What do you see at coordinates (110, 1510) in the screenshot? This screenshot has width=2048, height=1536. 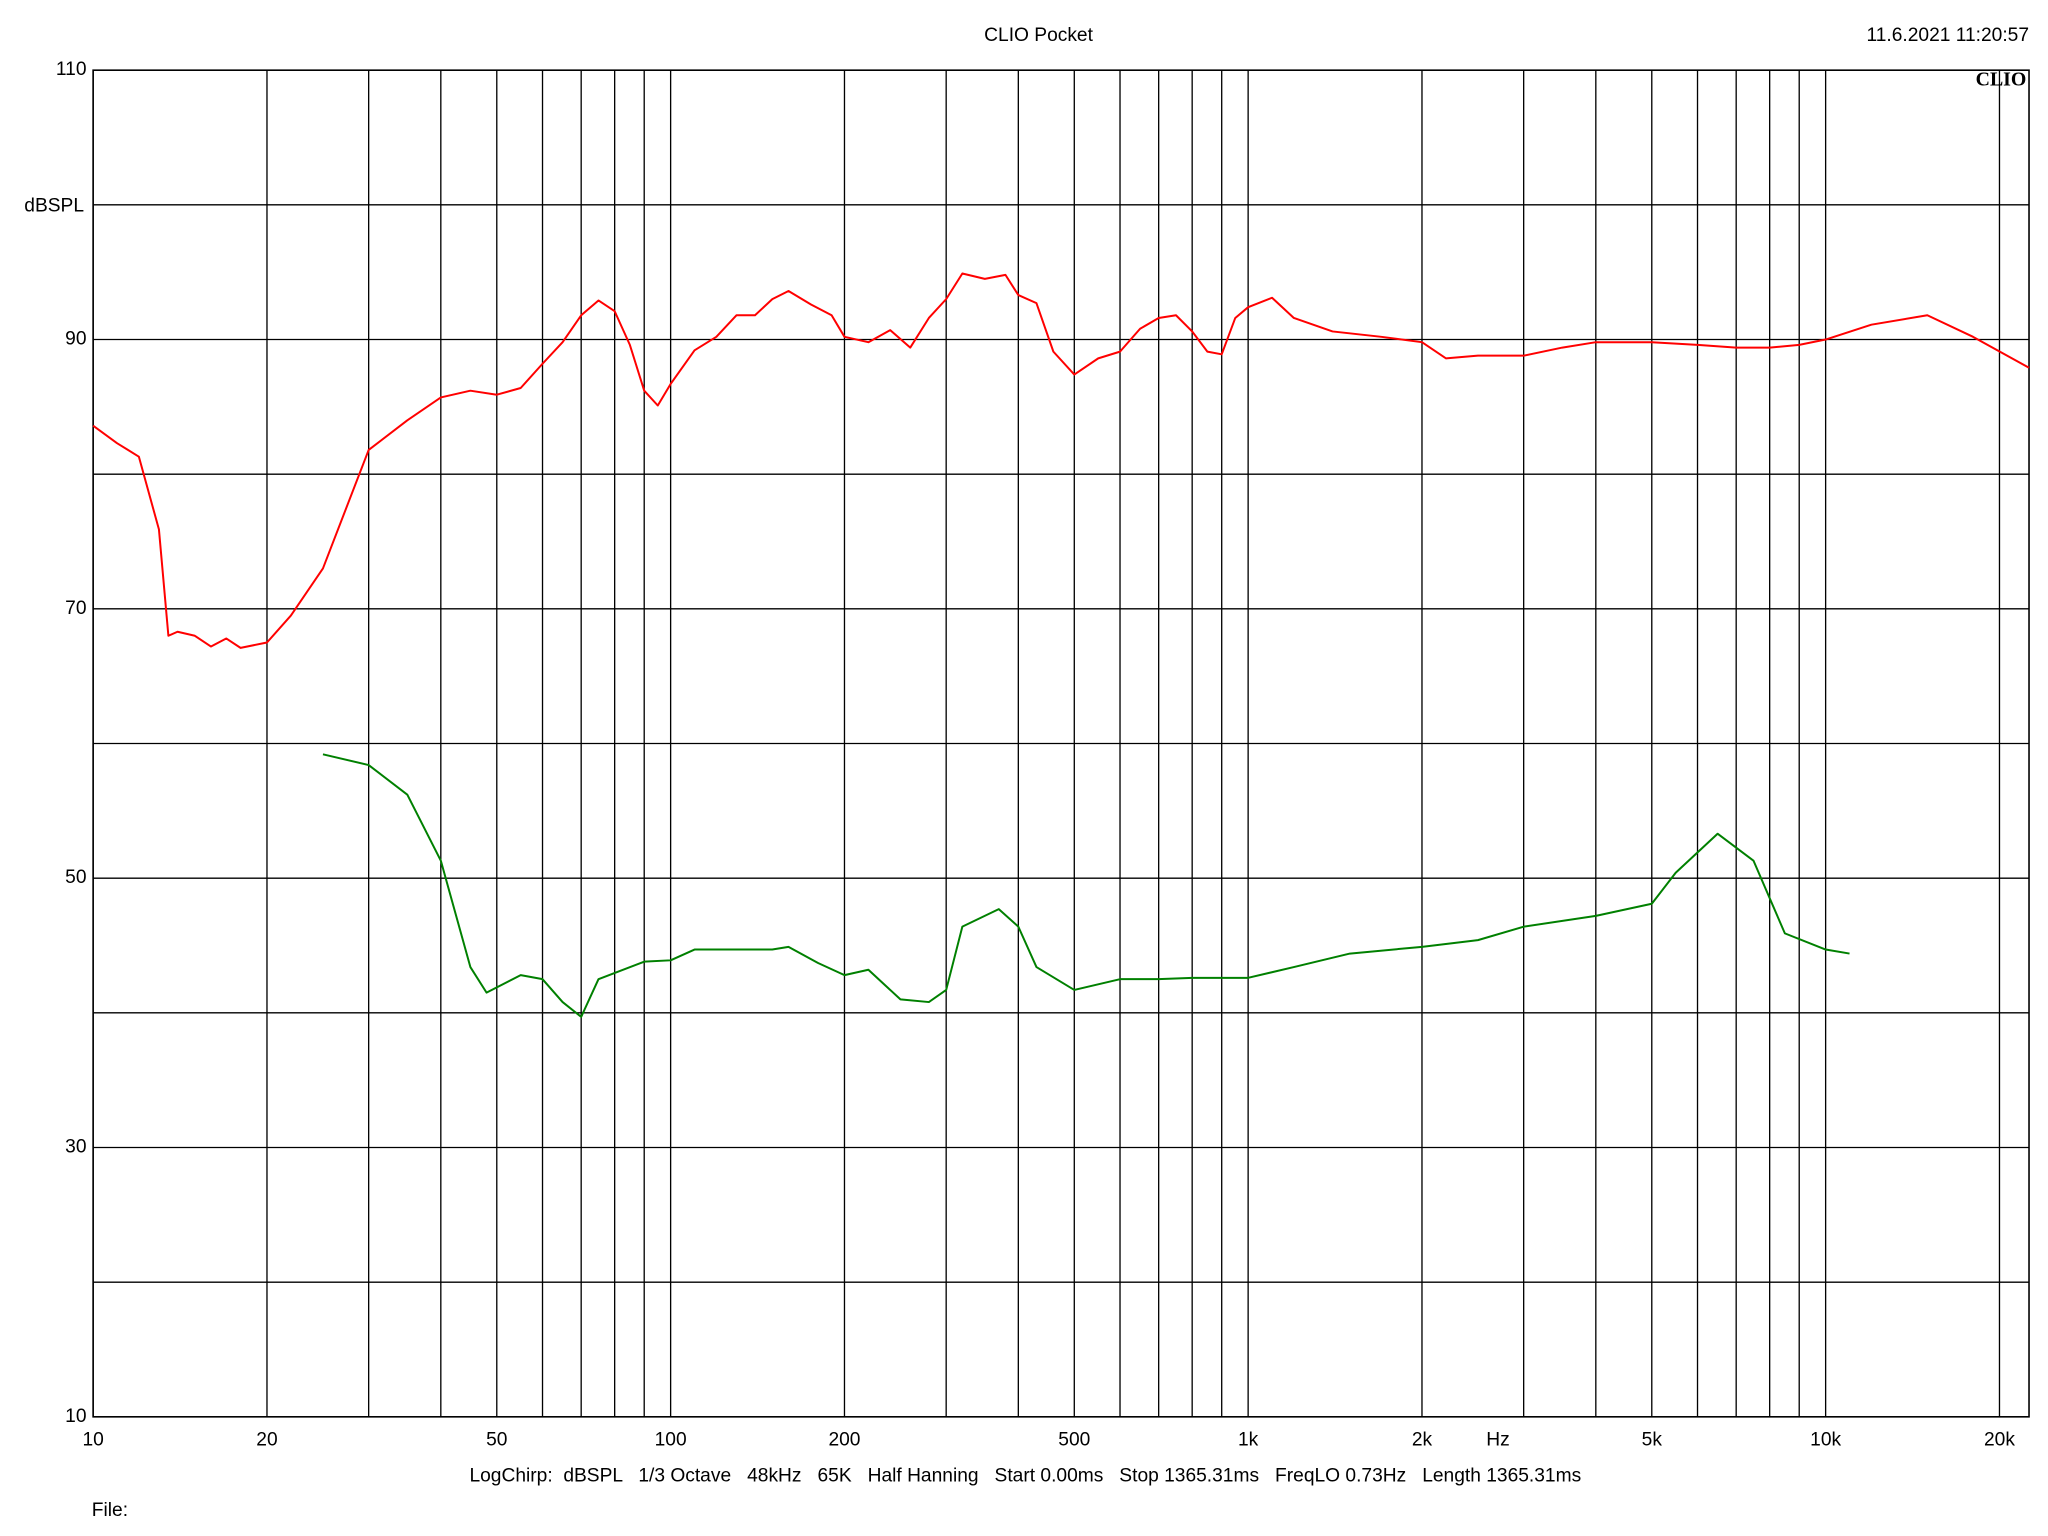 I see `file-label: File:` at bounding box center [110, 1510].